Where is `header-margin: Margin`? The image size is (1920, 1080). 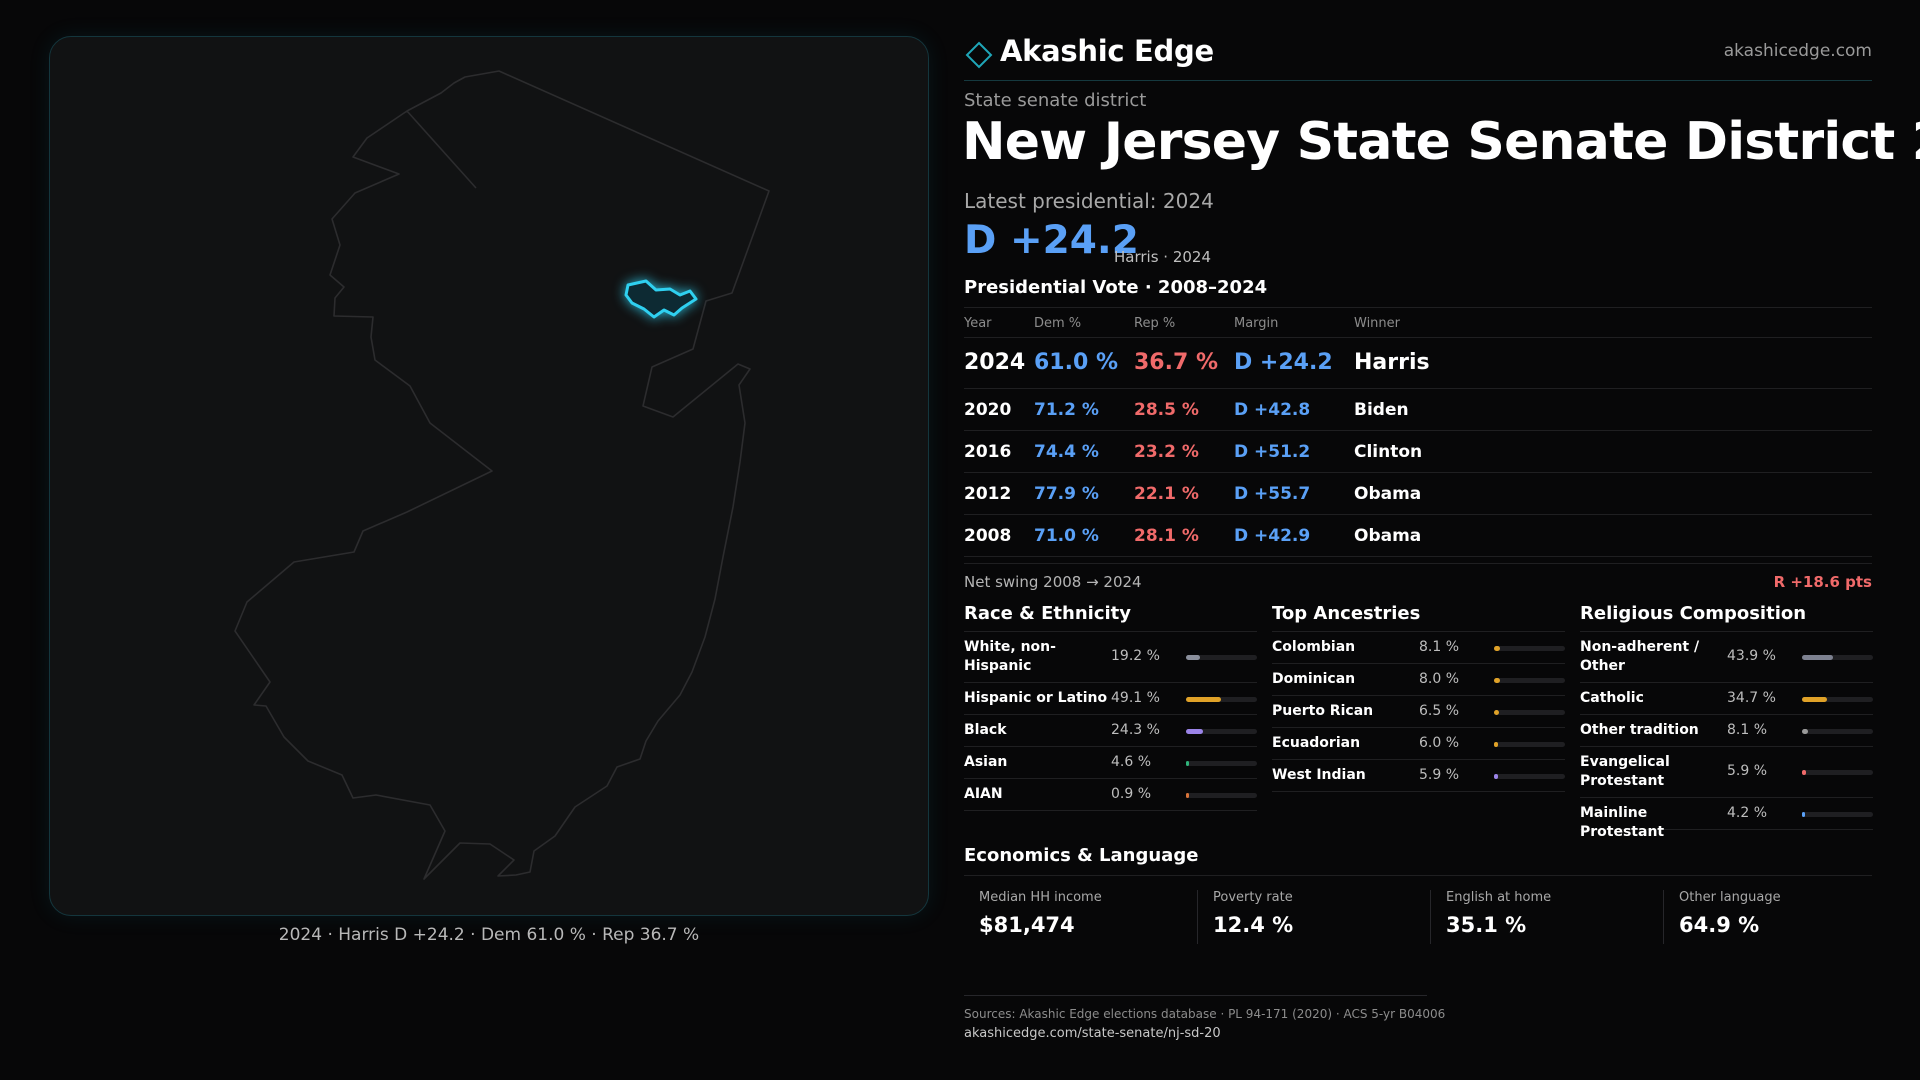
header-margin: Margin is located at coordinates (1256, 323).